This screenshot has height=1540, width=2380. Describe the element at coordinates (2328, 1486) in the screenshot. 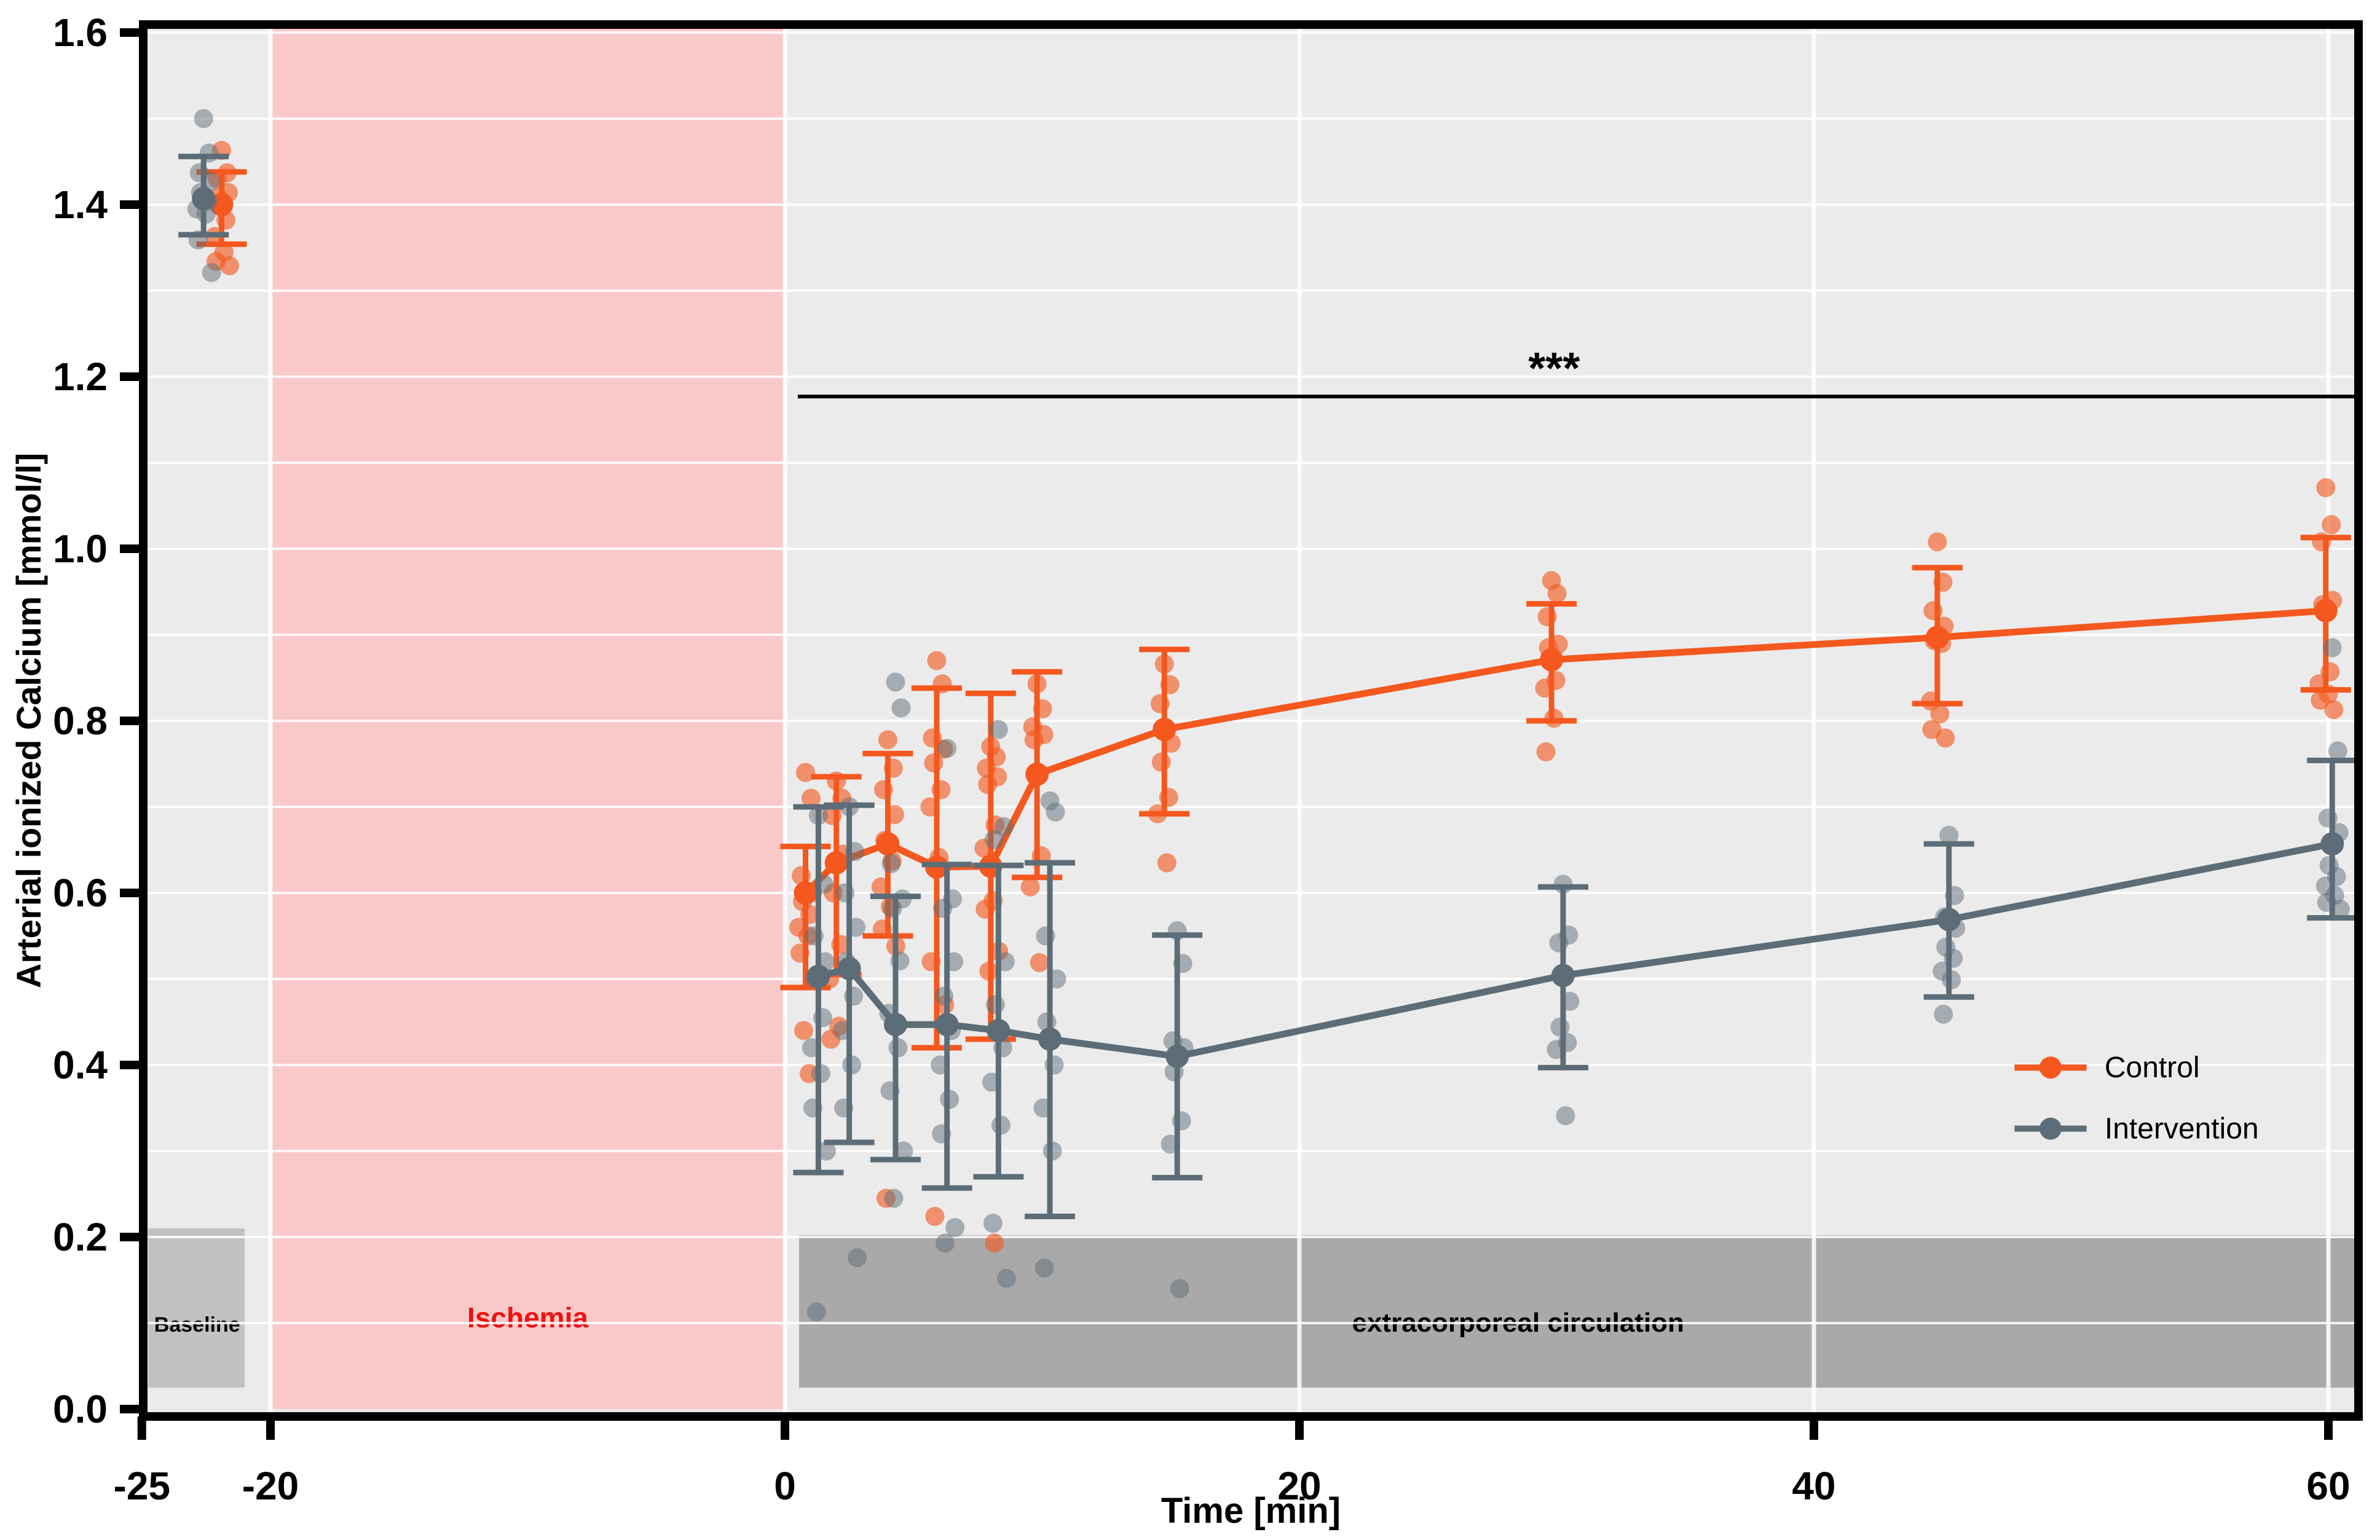

I see `x-tick-label: 60` at that location.